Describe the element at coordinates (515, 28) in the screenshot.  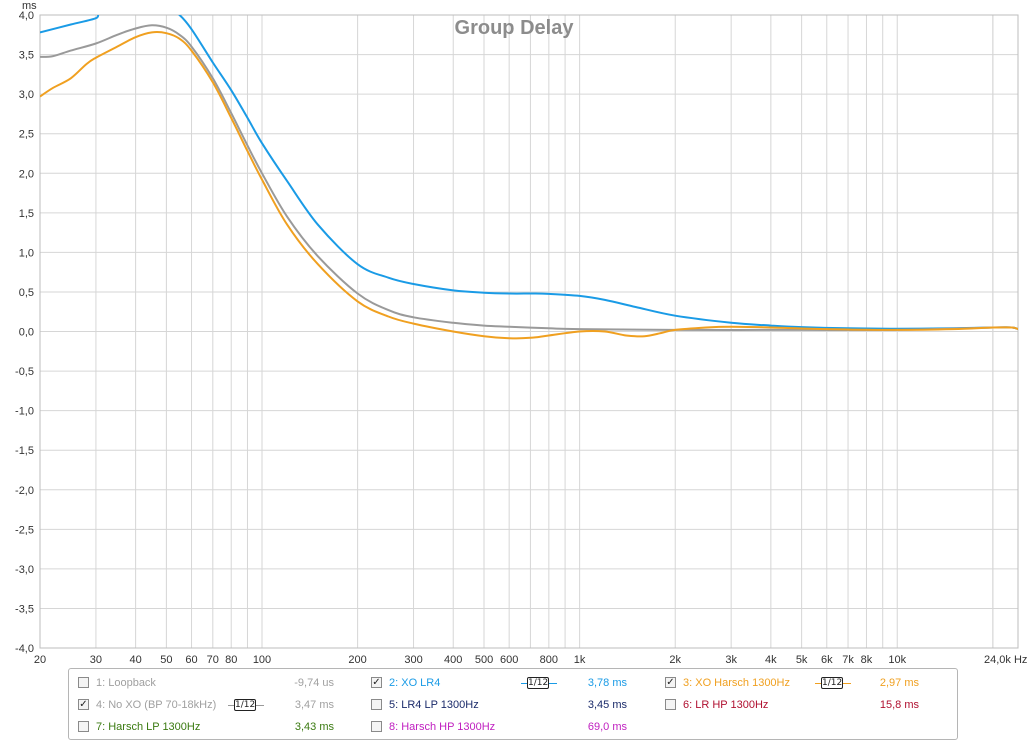
I see `chart-title: Group Delay` at that location.